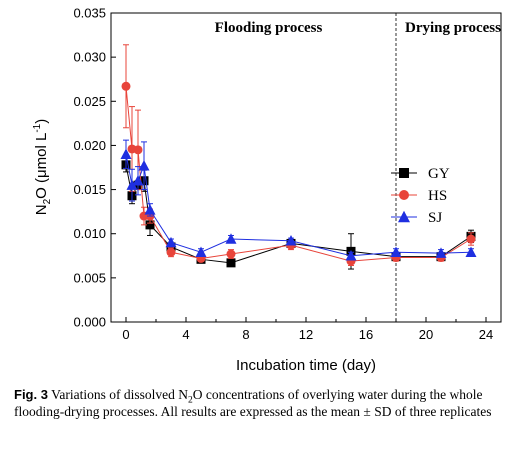  I want to click on x-tick-label: 0, so click(125, 334).